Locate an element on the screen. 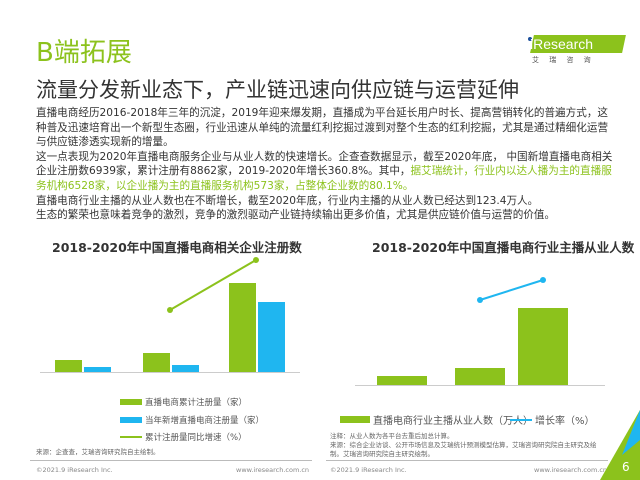 The height and width of the screenshot is (480, 640). page-number: 6 is located at coordinates (626, 467).